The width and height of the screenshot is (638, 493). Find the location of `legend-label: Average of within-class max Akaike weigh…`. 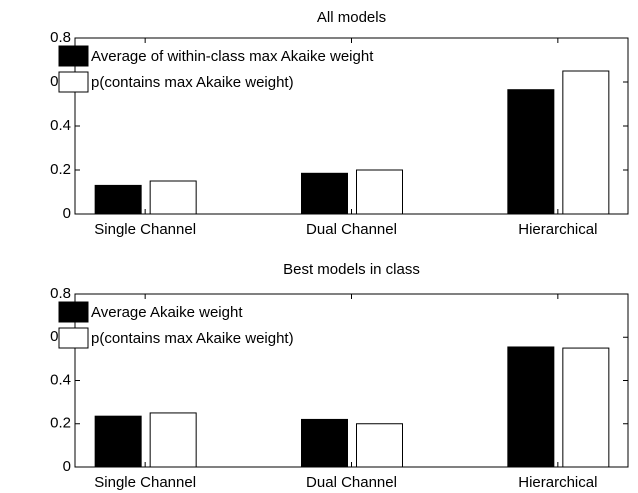

legend-label: Average of within-class max Akaike weigh… is located at coordinates (232, 56).